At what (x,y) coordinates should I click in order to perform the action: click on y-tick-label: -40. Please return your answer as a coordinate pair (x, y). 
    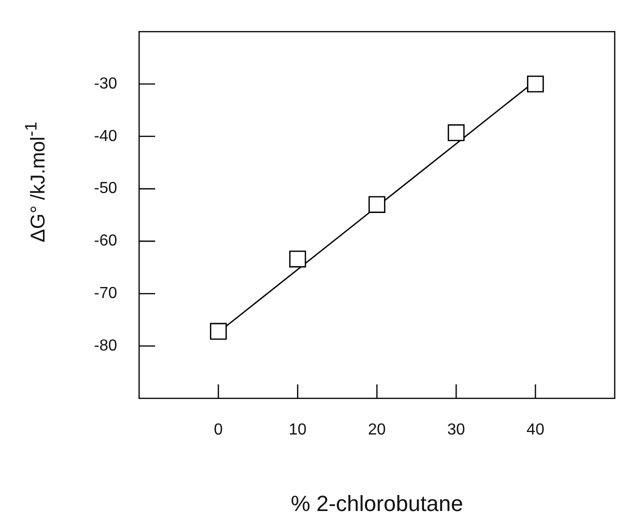
    Looking at the image, I should click on (106, 136).